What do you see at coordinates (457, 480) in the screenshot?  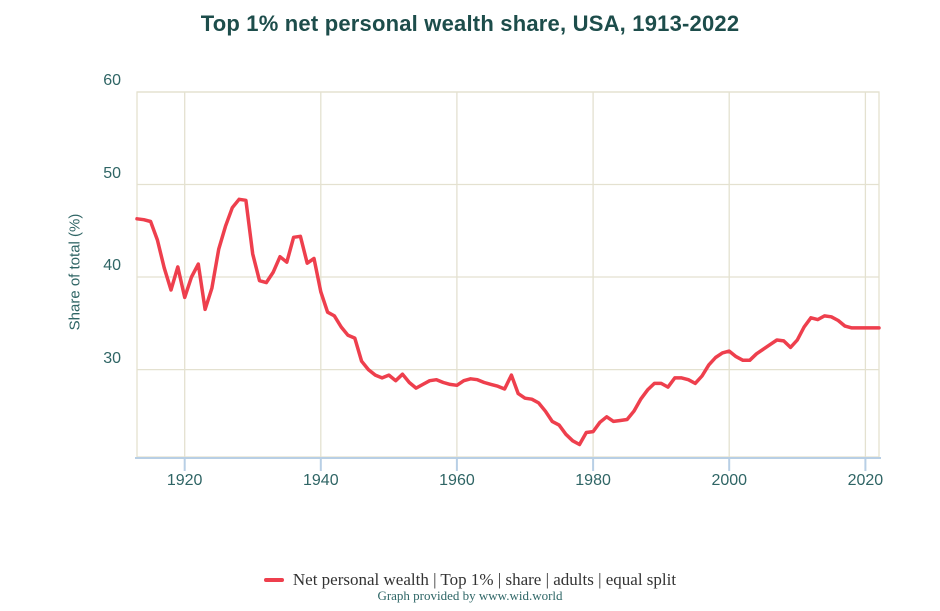 I see `x-tick-label: 1960` at bounding box center [457, 480].